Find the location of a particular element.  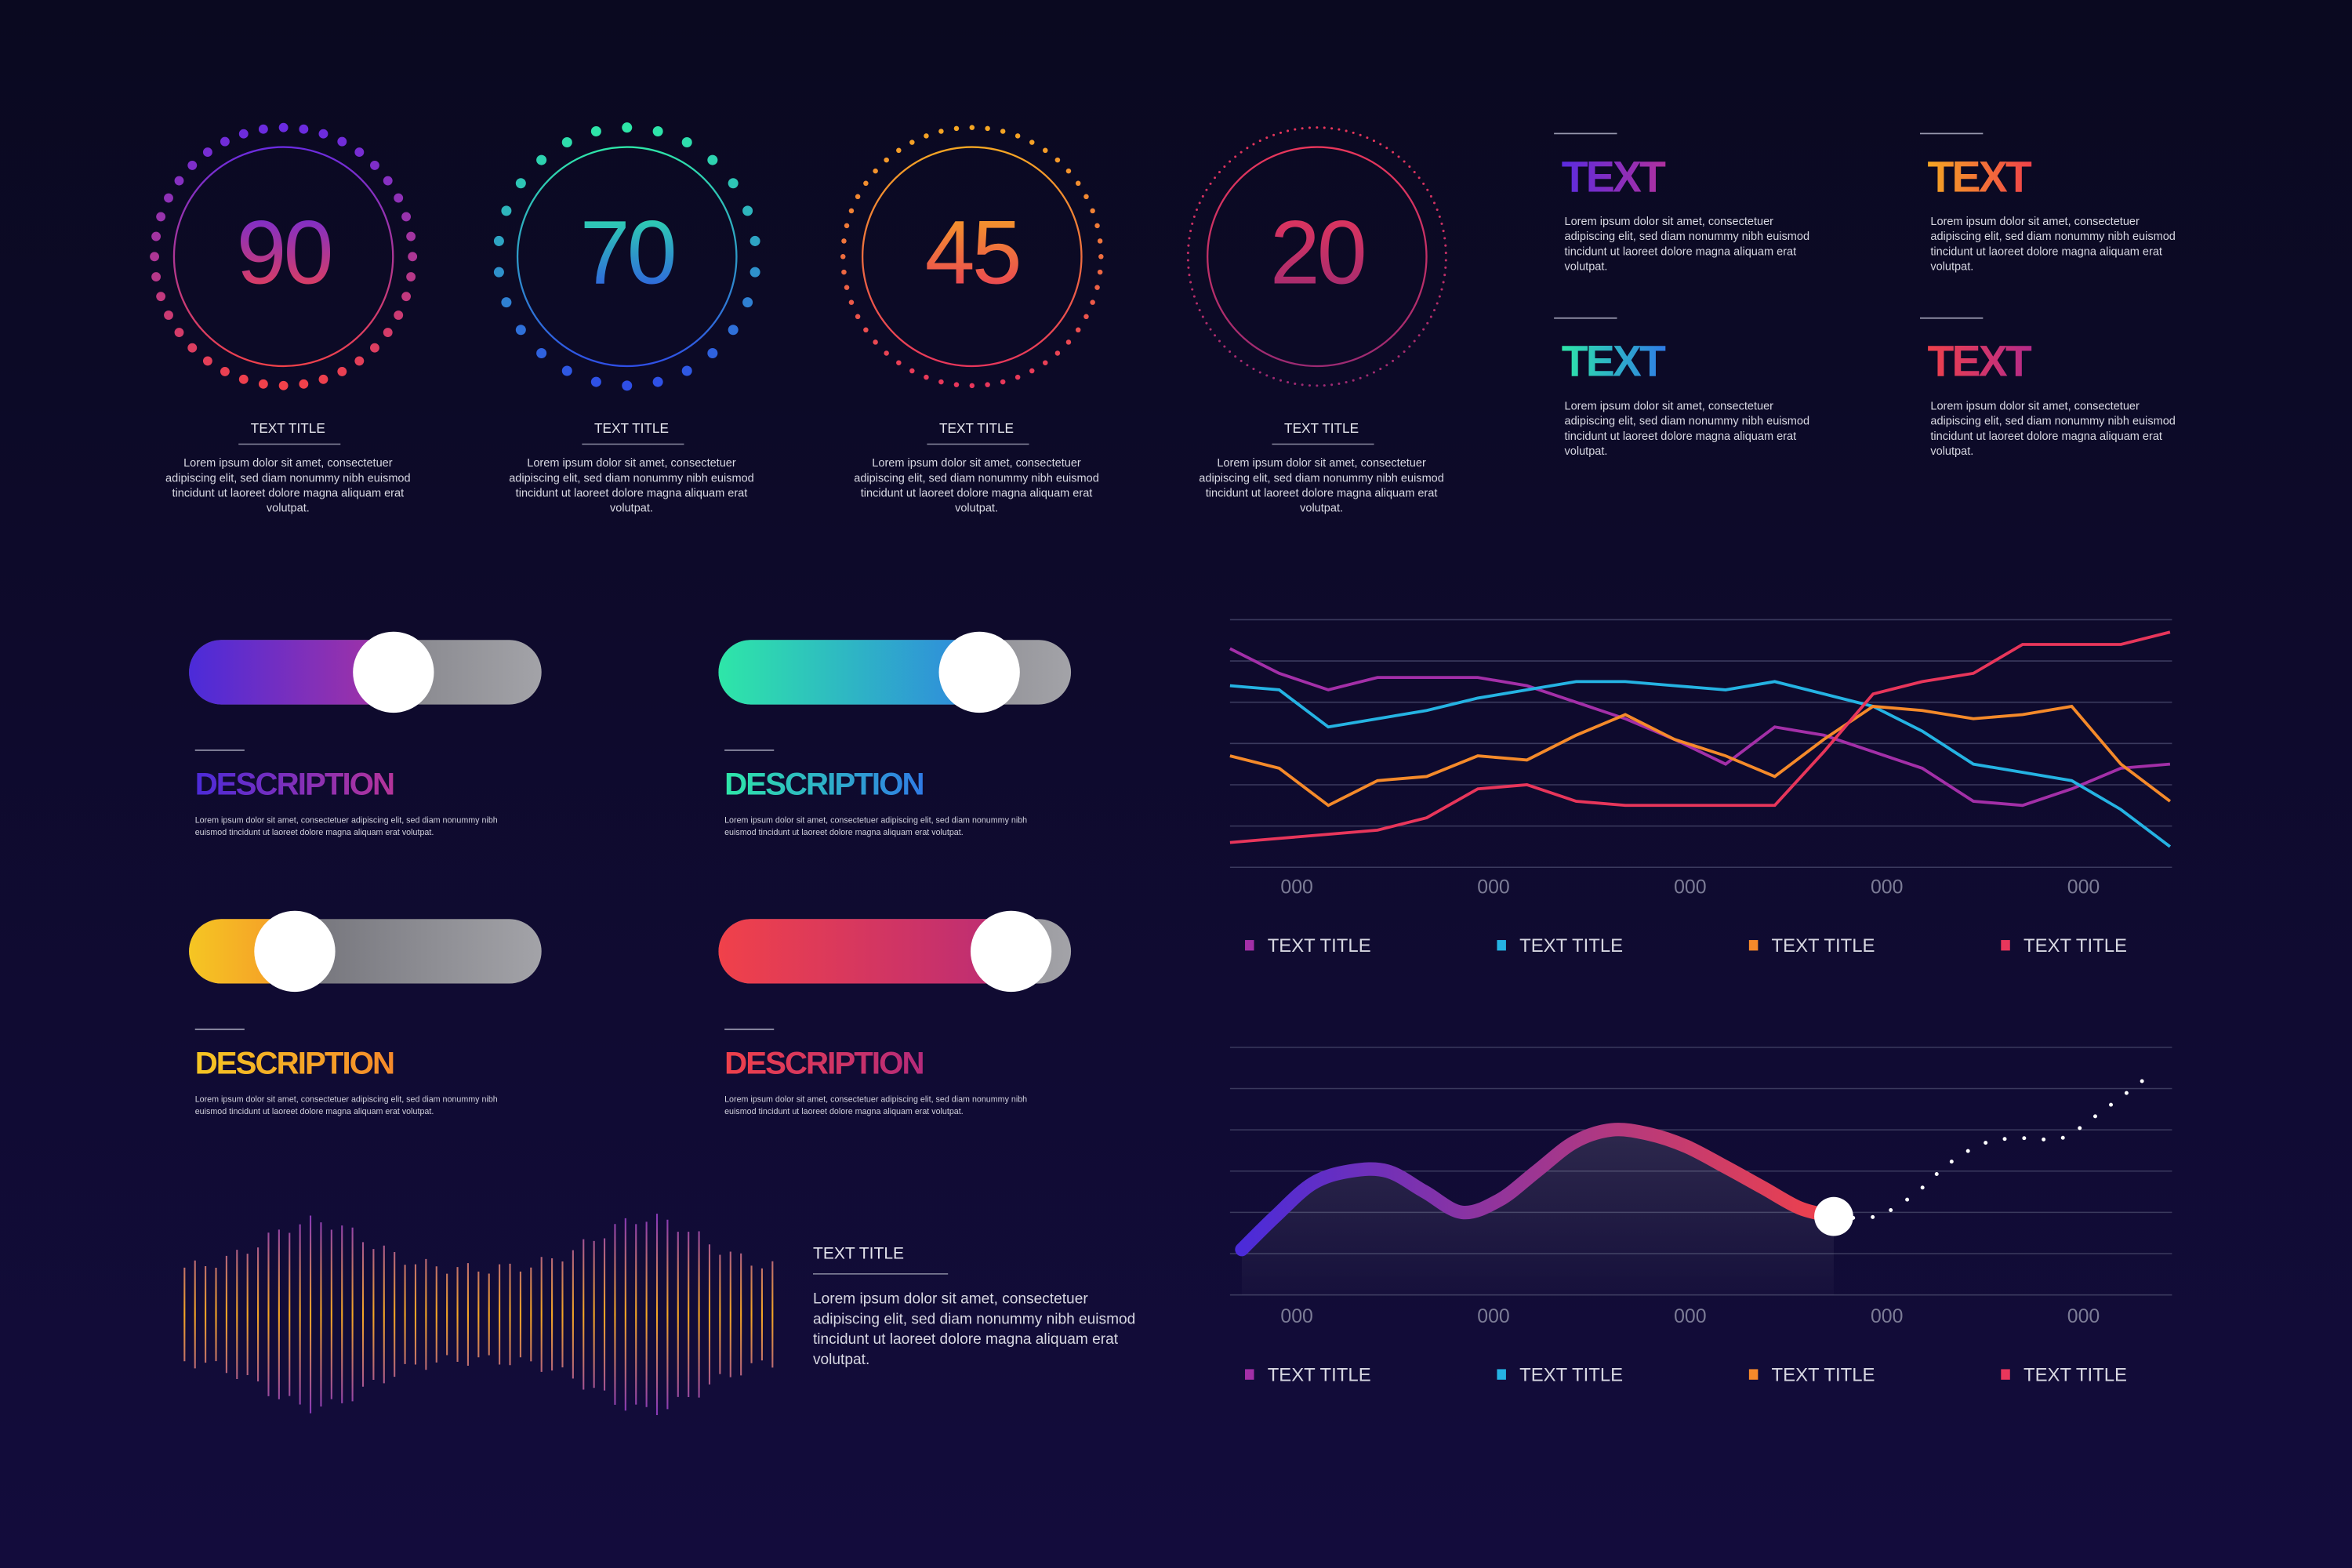

gauge-value: 90 is located at coordinates (284, 252).